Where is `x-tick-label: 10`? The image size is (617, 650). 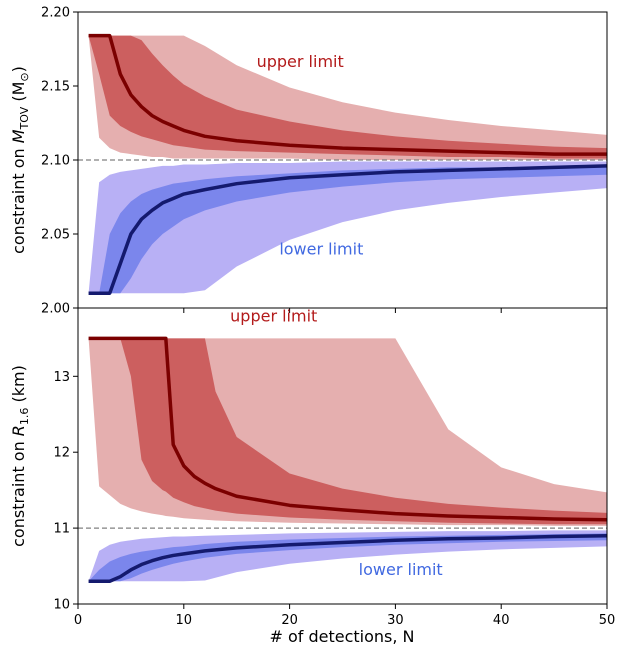 x-tick-label: 10 is located at coordinates (184, 620).